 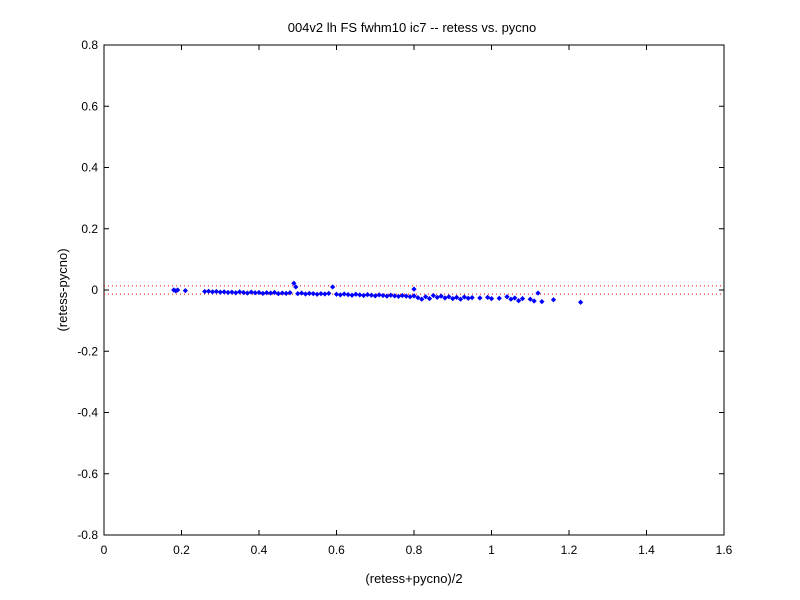 What do you see at coordinates (646, 550) in the screenshot?
I see `x-tick-label: 1.4` at bounding box center [646, 550].